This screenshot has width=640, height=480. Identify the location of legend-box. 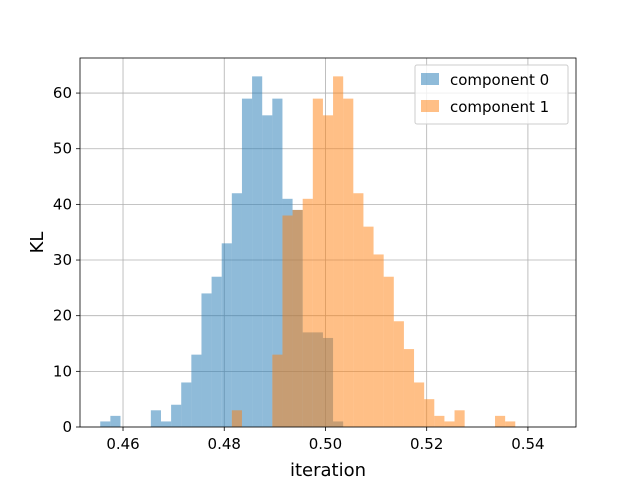
(491, 94).